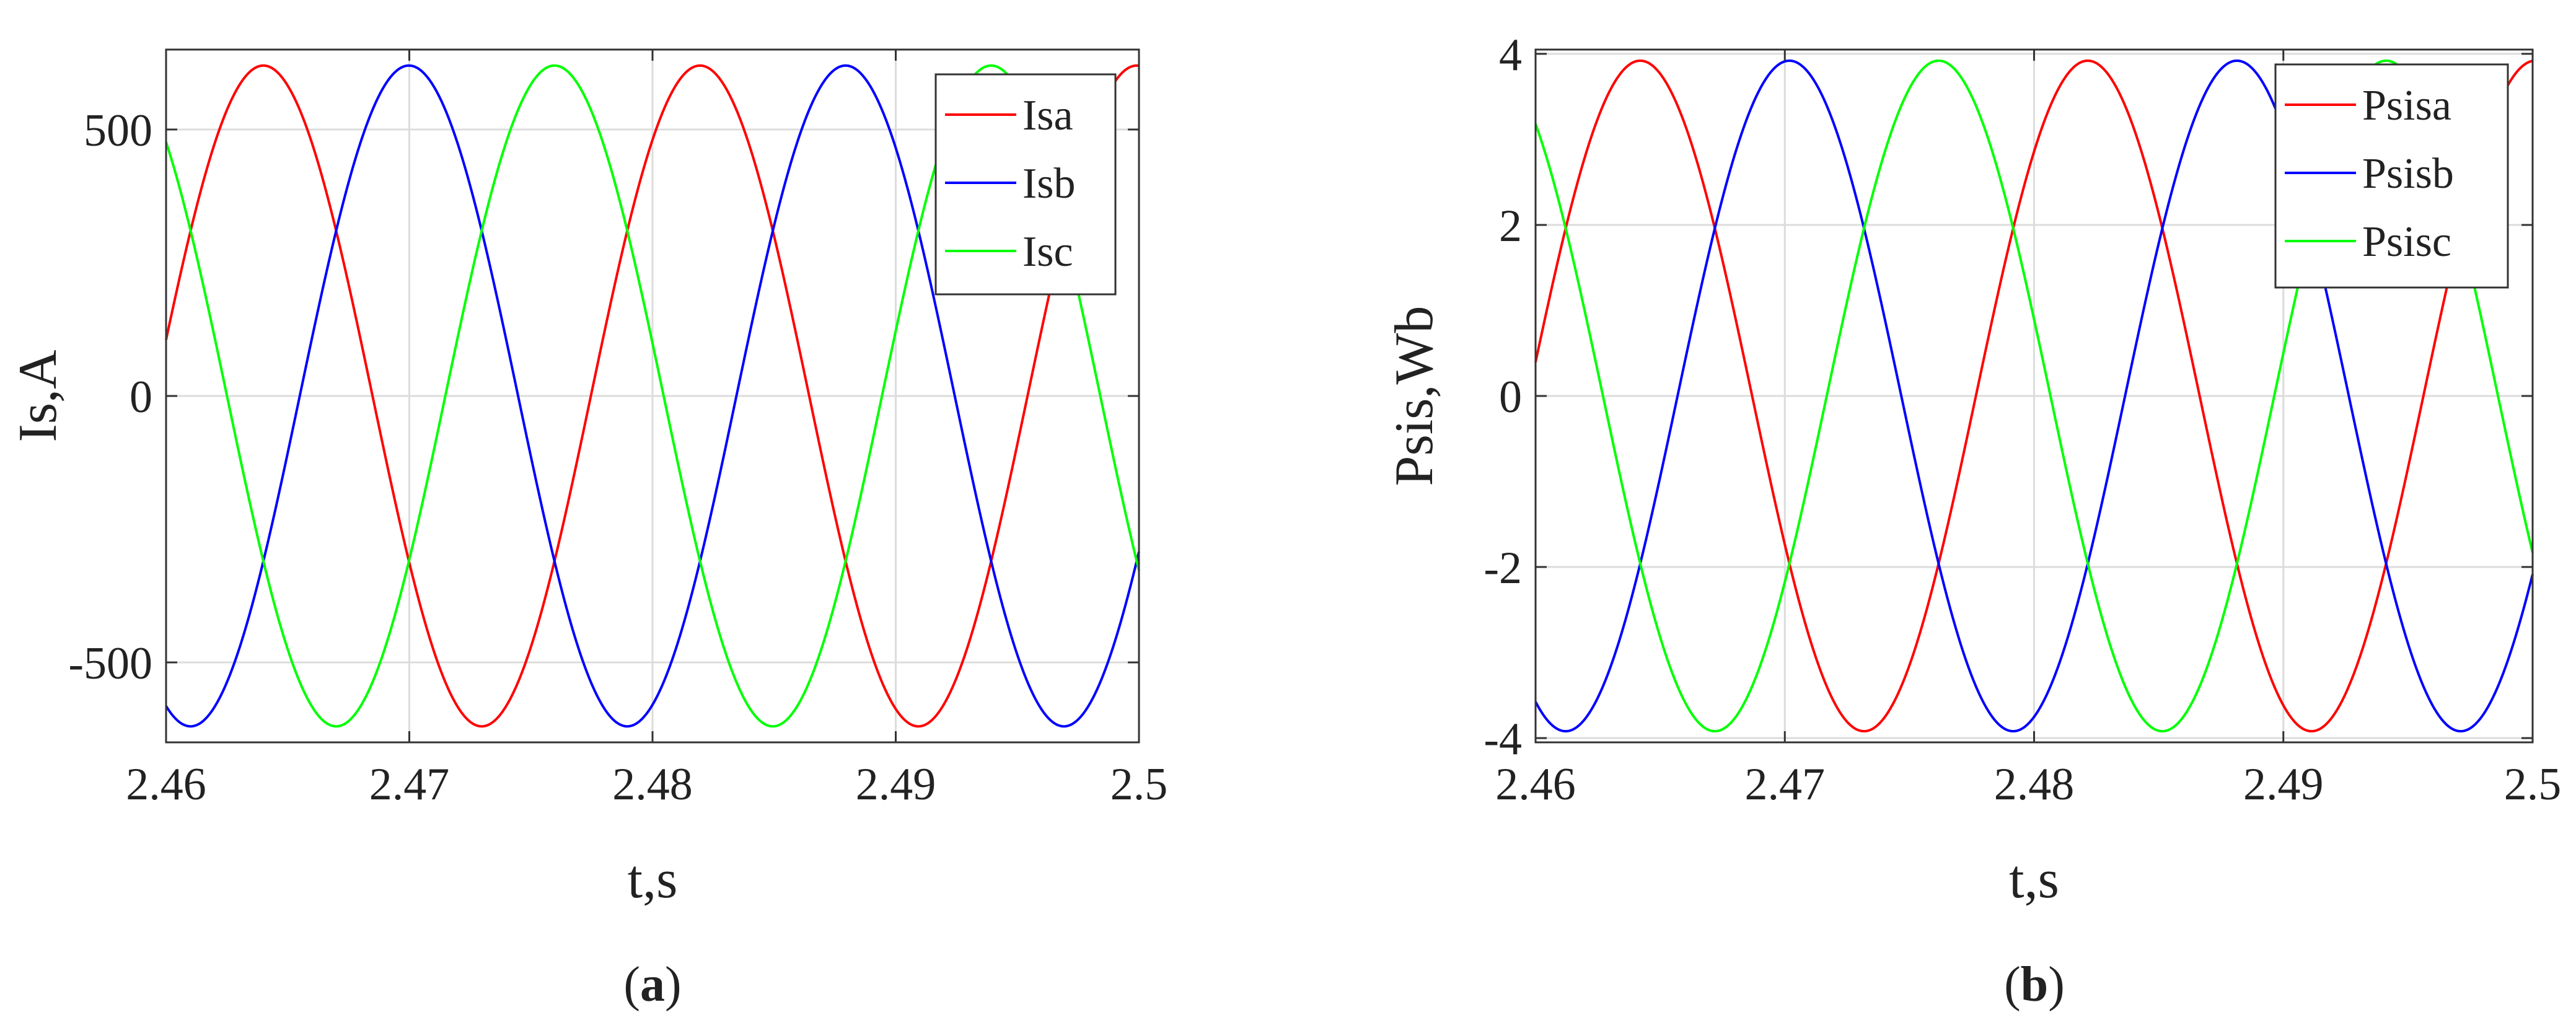 The height and width of the screenshot is (1028, 2576). Describe the element at coordinates (1048, 252) in the screenshot. I see `legend-label-isc: Isc` at that location.